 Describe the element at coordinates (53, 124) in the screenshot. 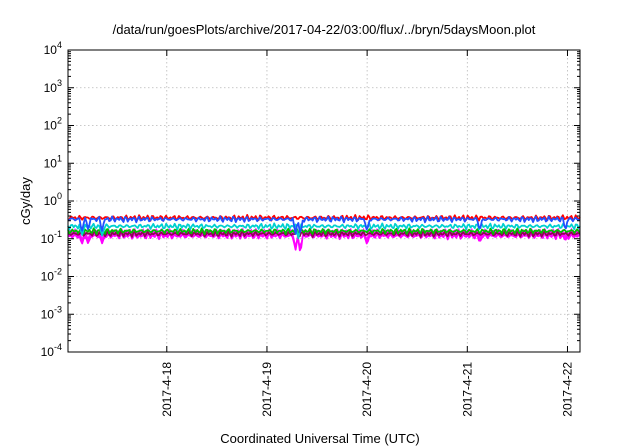

I see `y-tick-label: 10²` at that location.